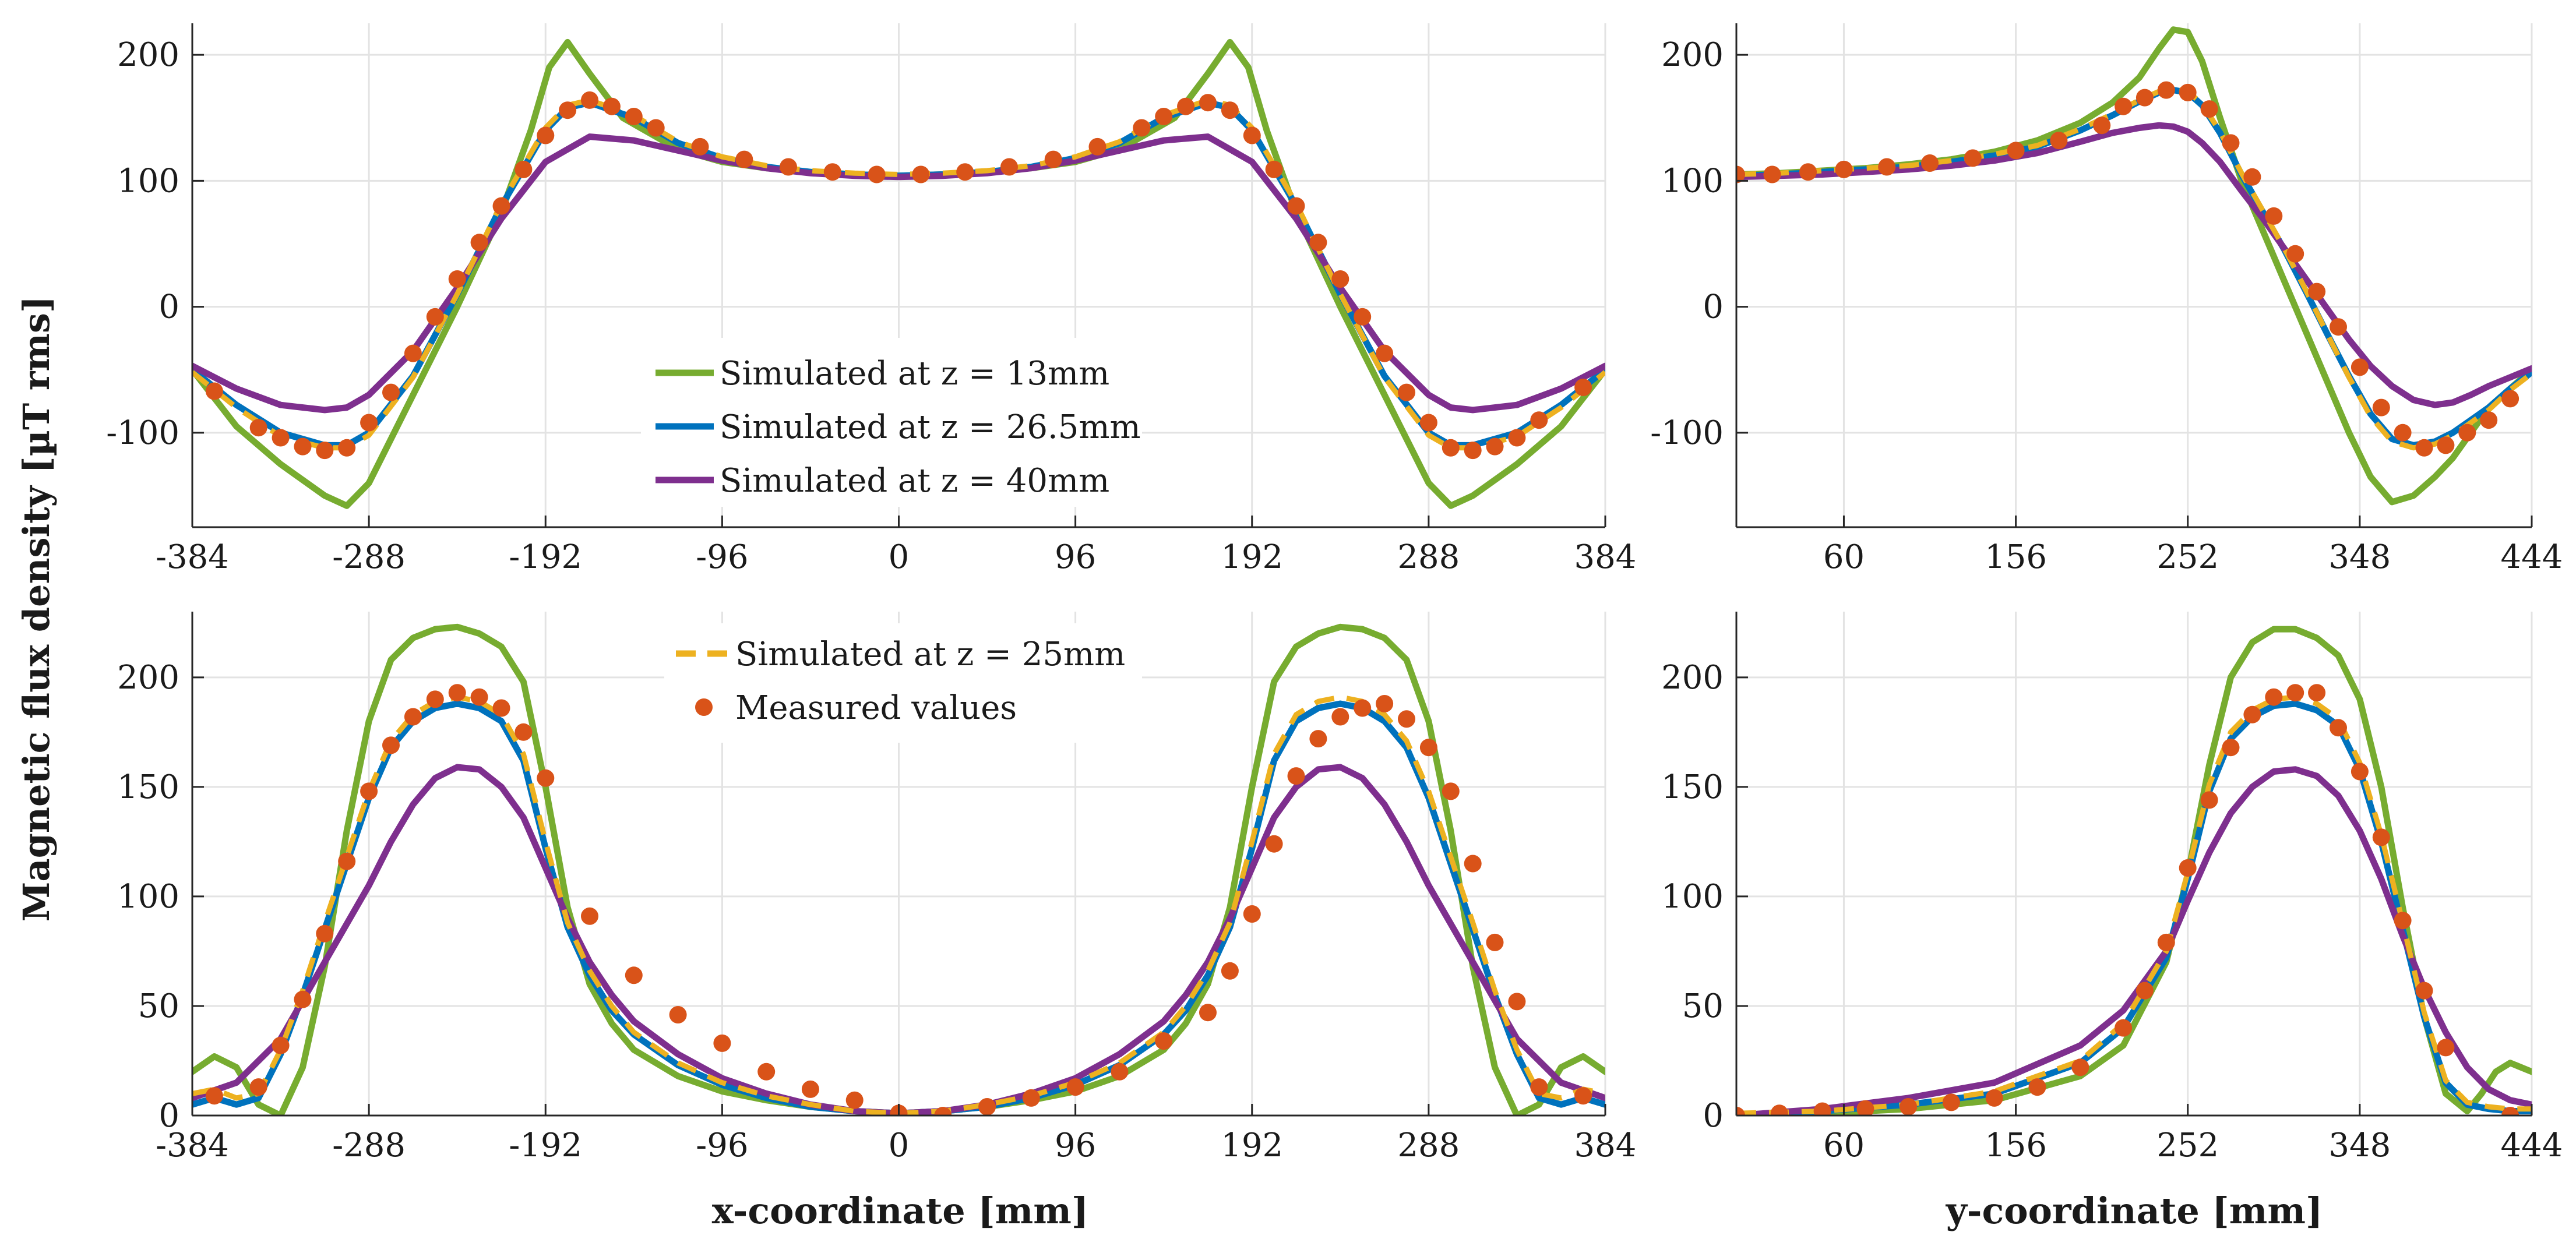 The image size is (2576, 1246). Describe the element at coordinates (2134, 1210) in the screenshot. I see `x-axis-title-right: y-coordinate [mm]` at that location.